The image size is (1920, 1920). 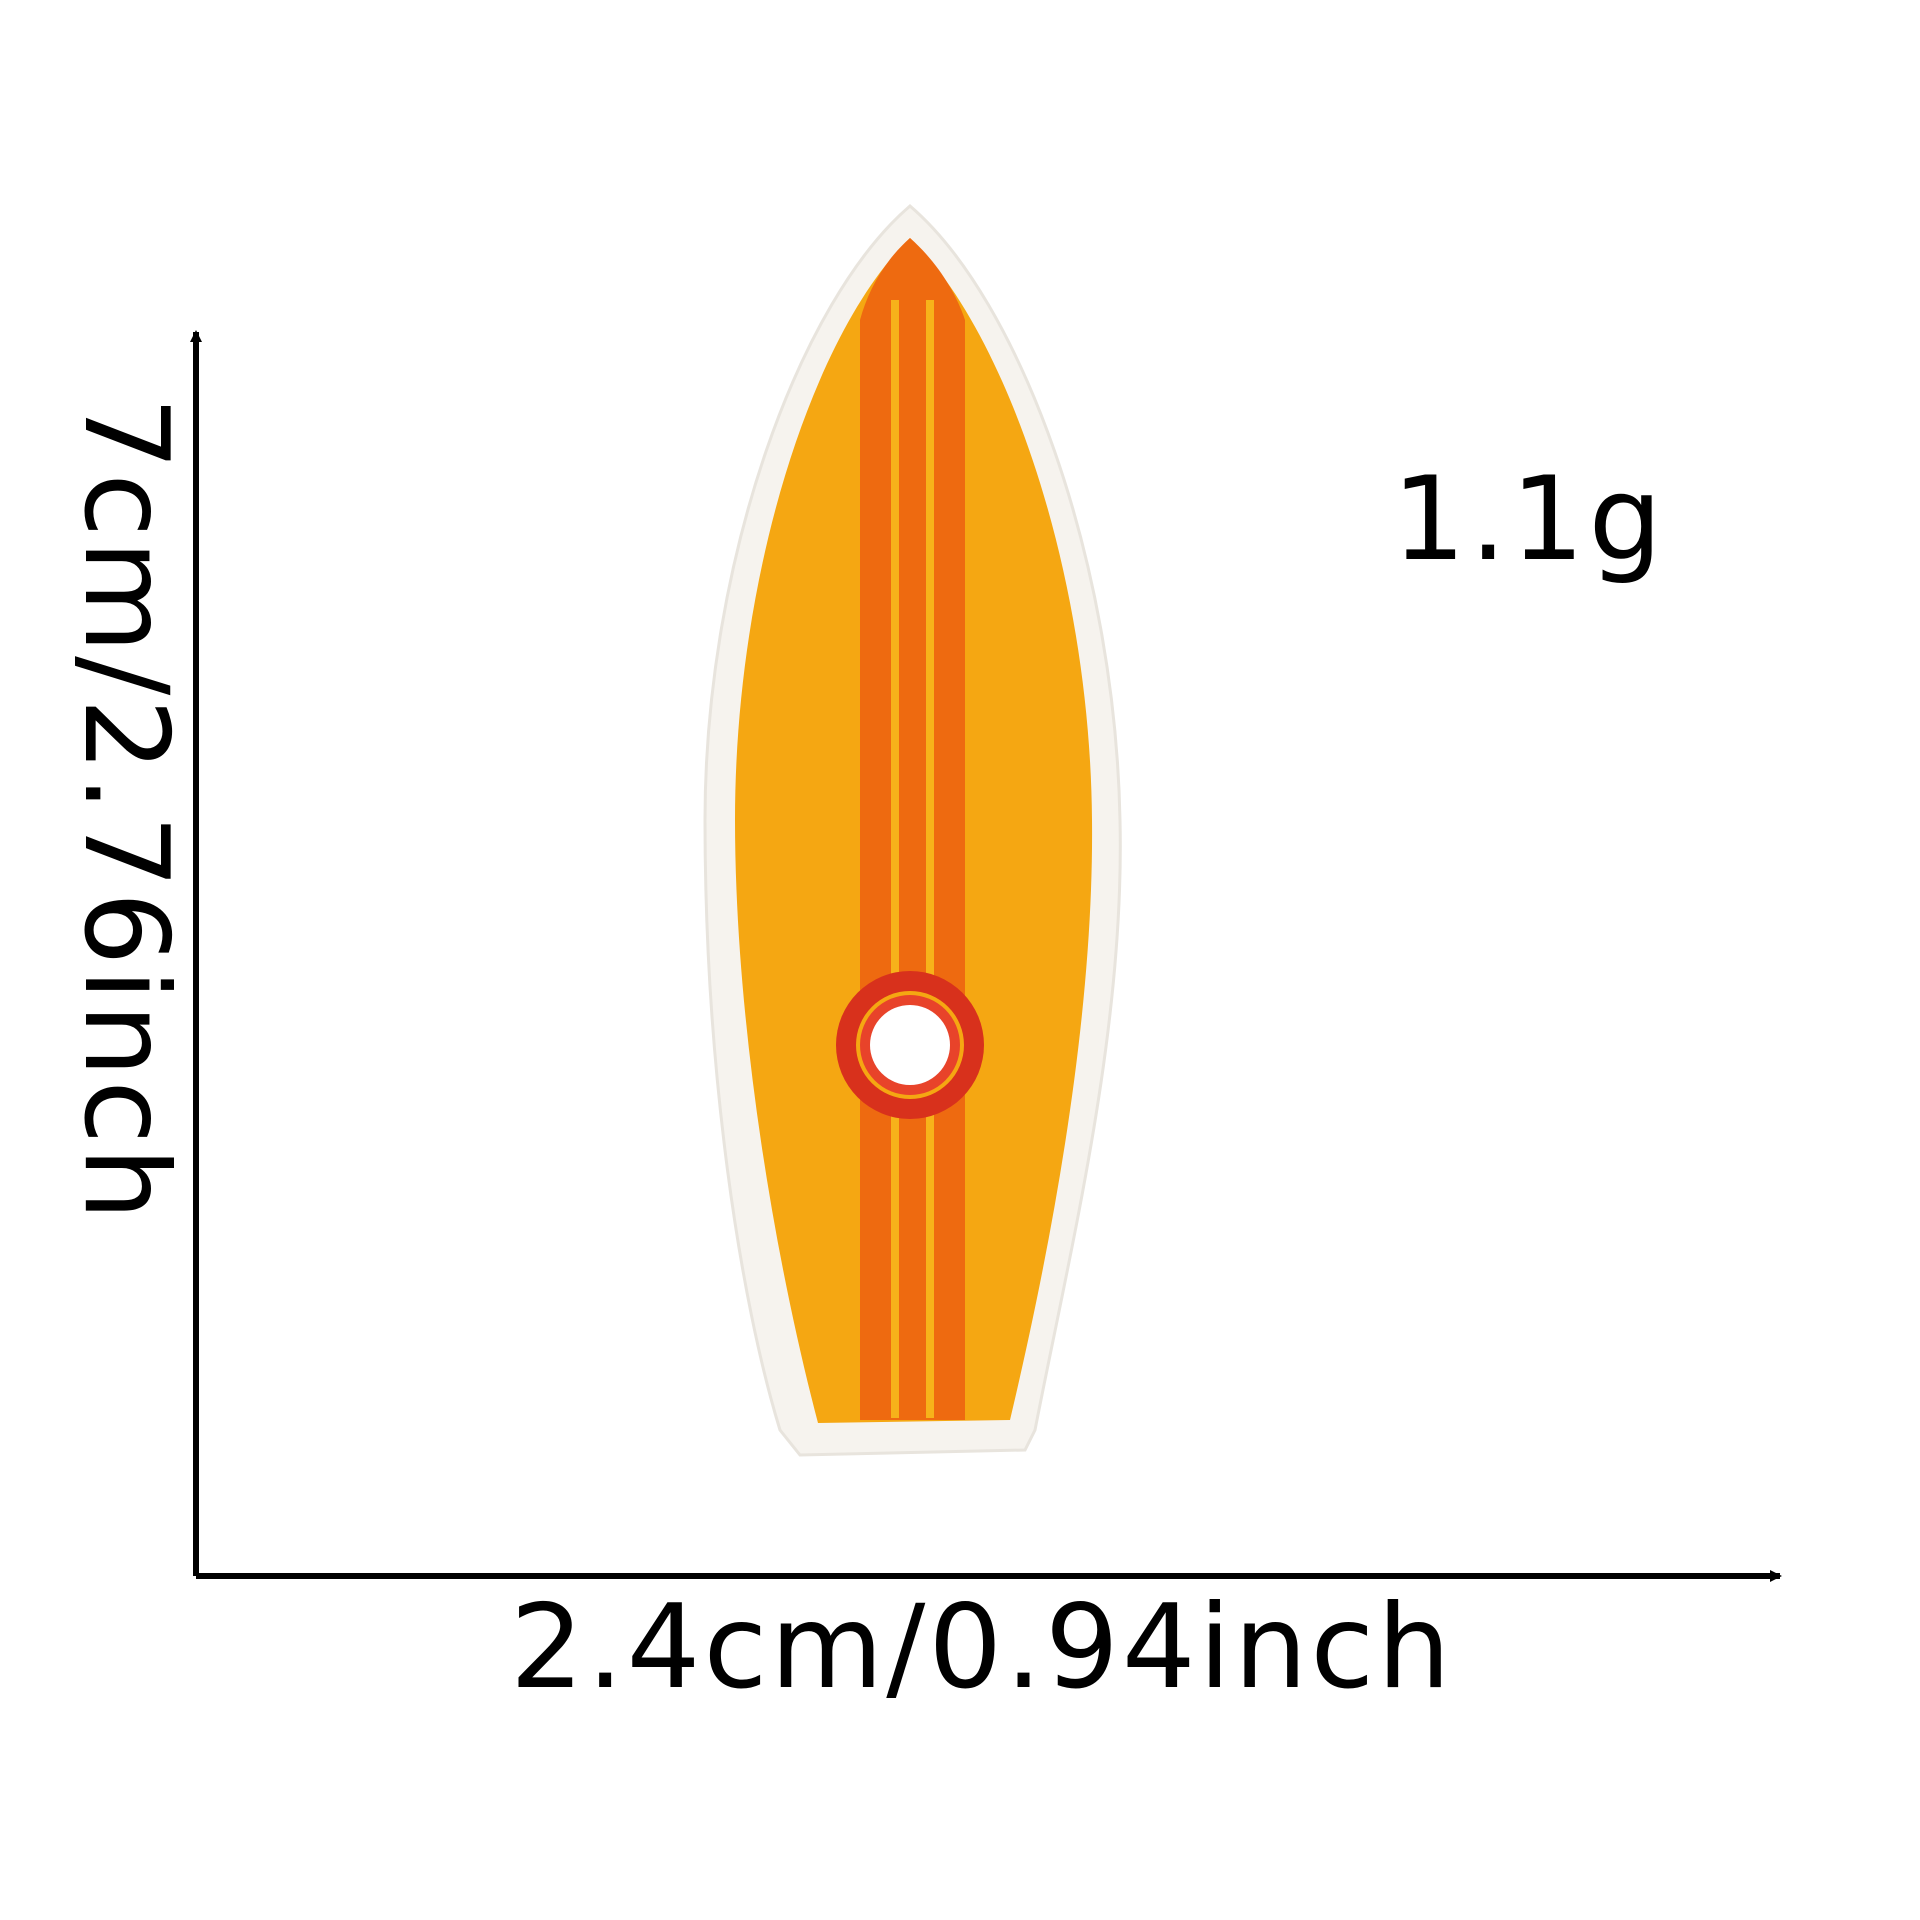 What do you see at coordinates (125, 810) in the screenshot?
I see `height-dimension-label: 7cm/2.76inch` at bounding box center [125, 810].